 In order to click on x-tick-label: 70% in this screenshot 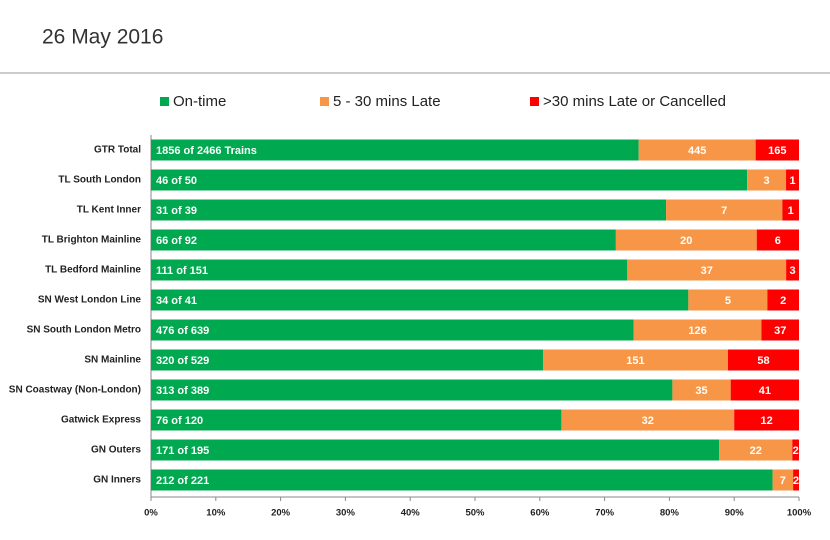, I will do `click(605, 513)`.